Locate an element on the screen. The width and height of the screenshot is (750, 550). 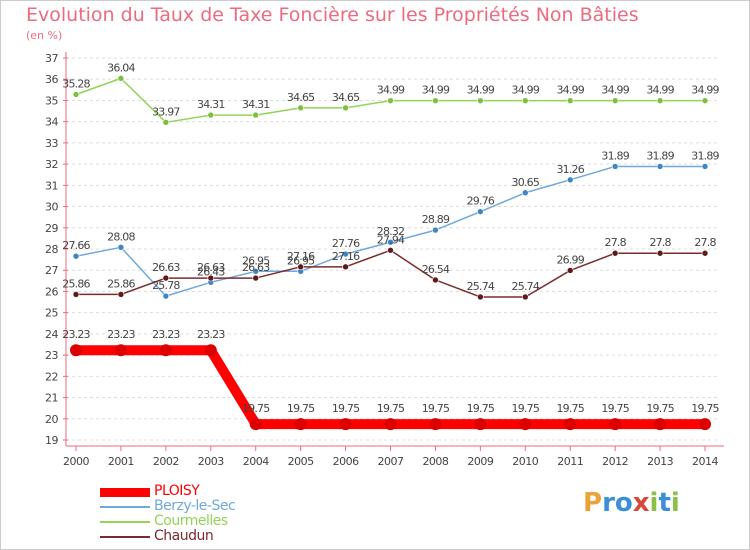
y-tick-label: 35 is located at coordinates (51, 100).